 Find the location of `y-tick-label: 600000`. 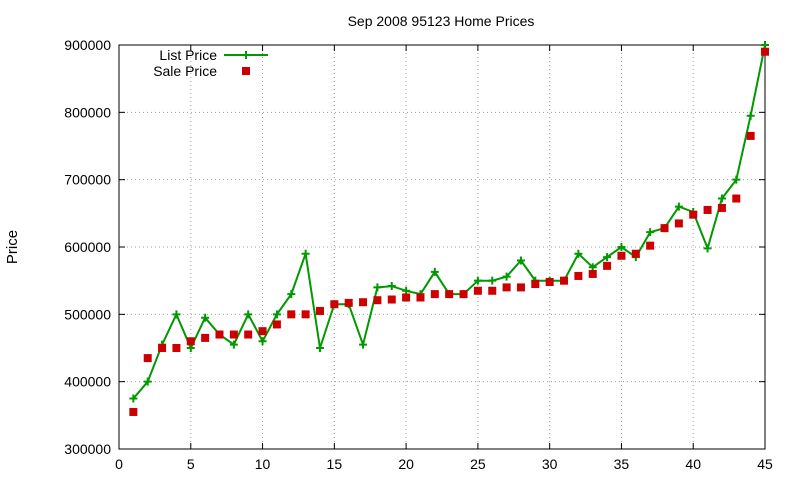

y-tick-label: 600000 is located at coordinates (87, 247).